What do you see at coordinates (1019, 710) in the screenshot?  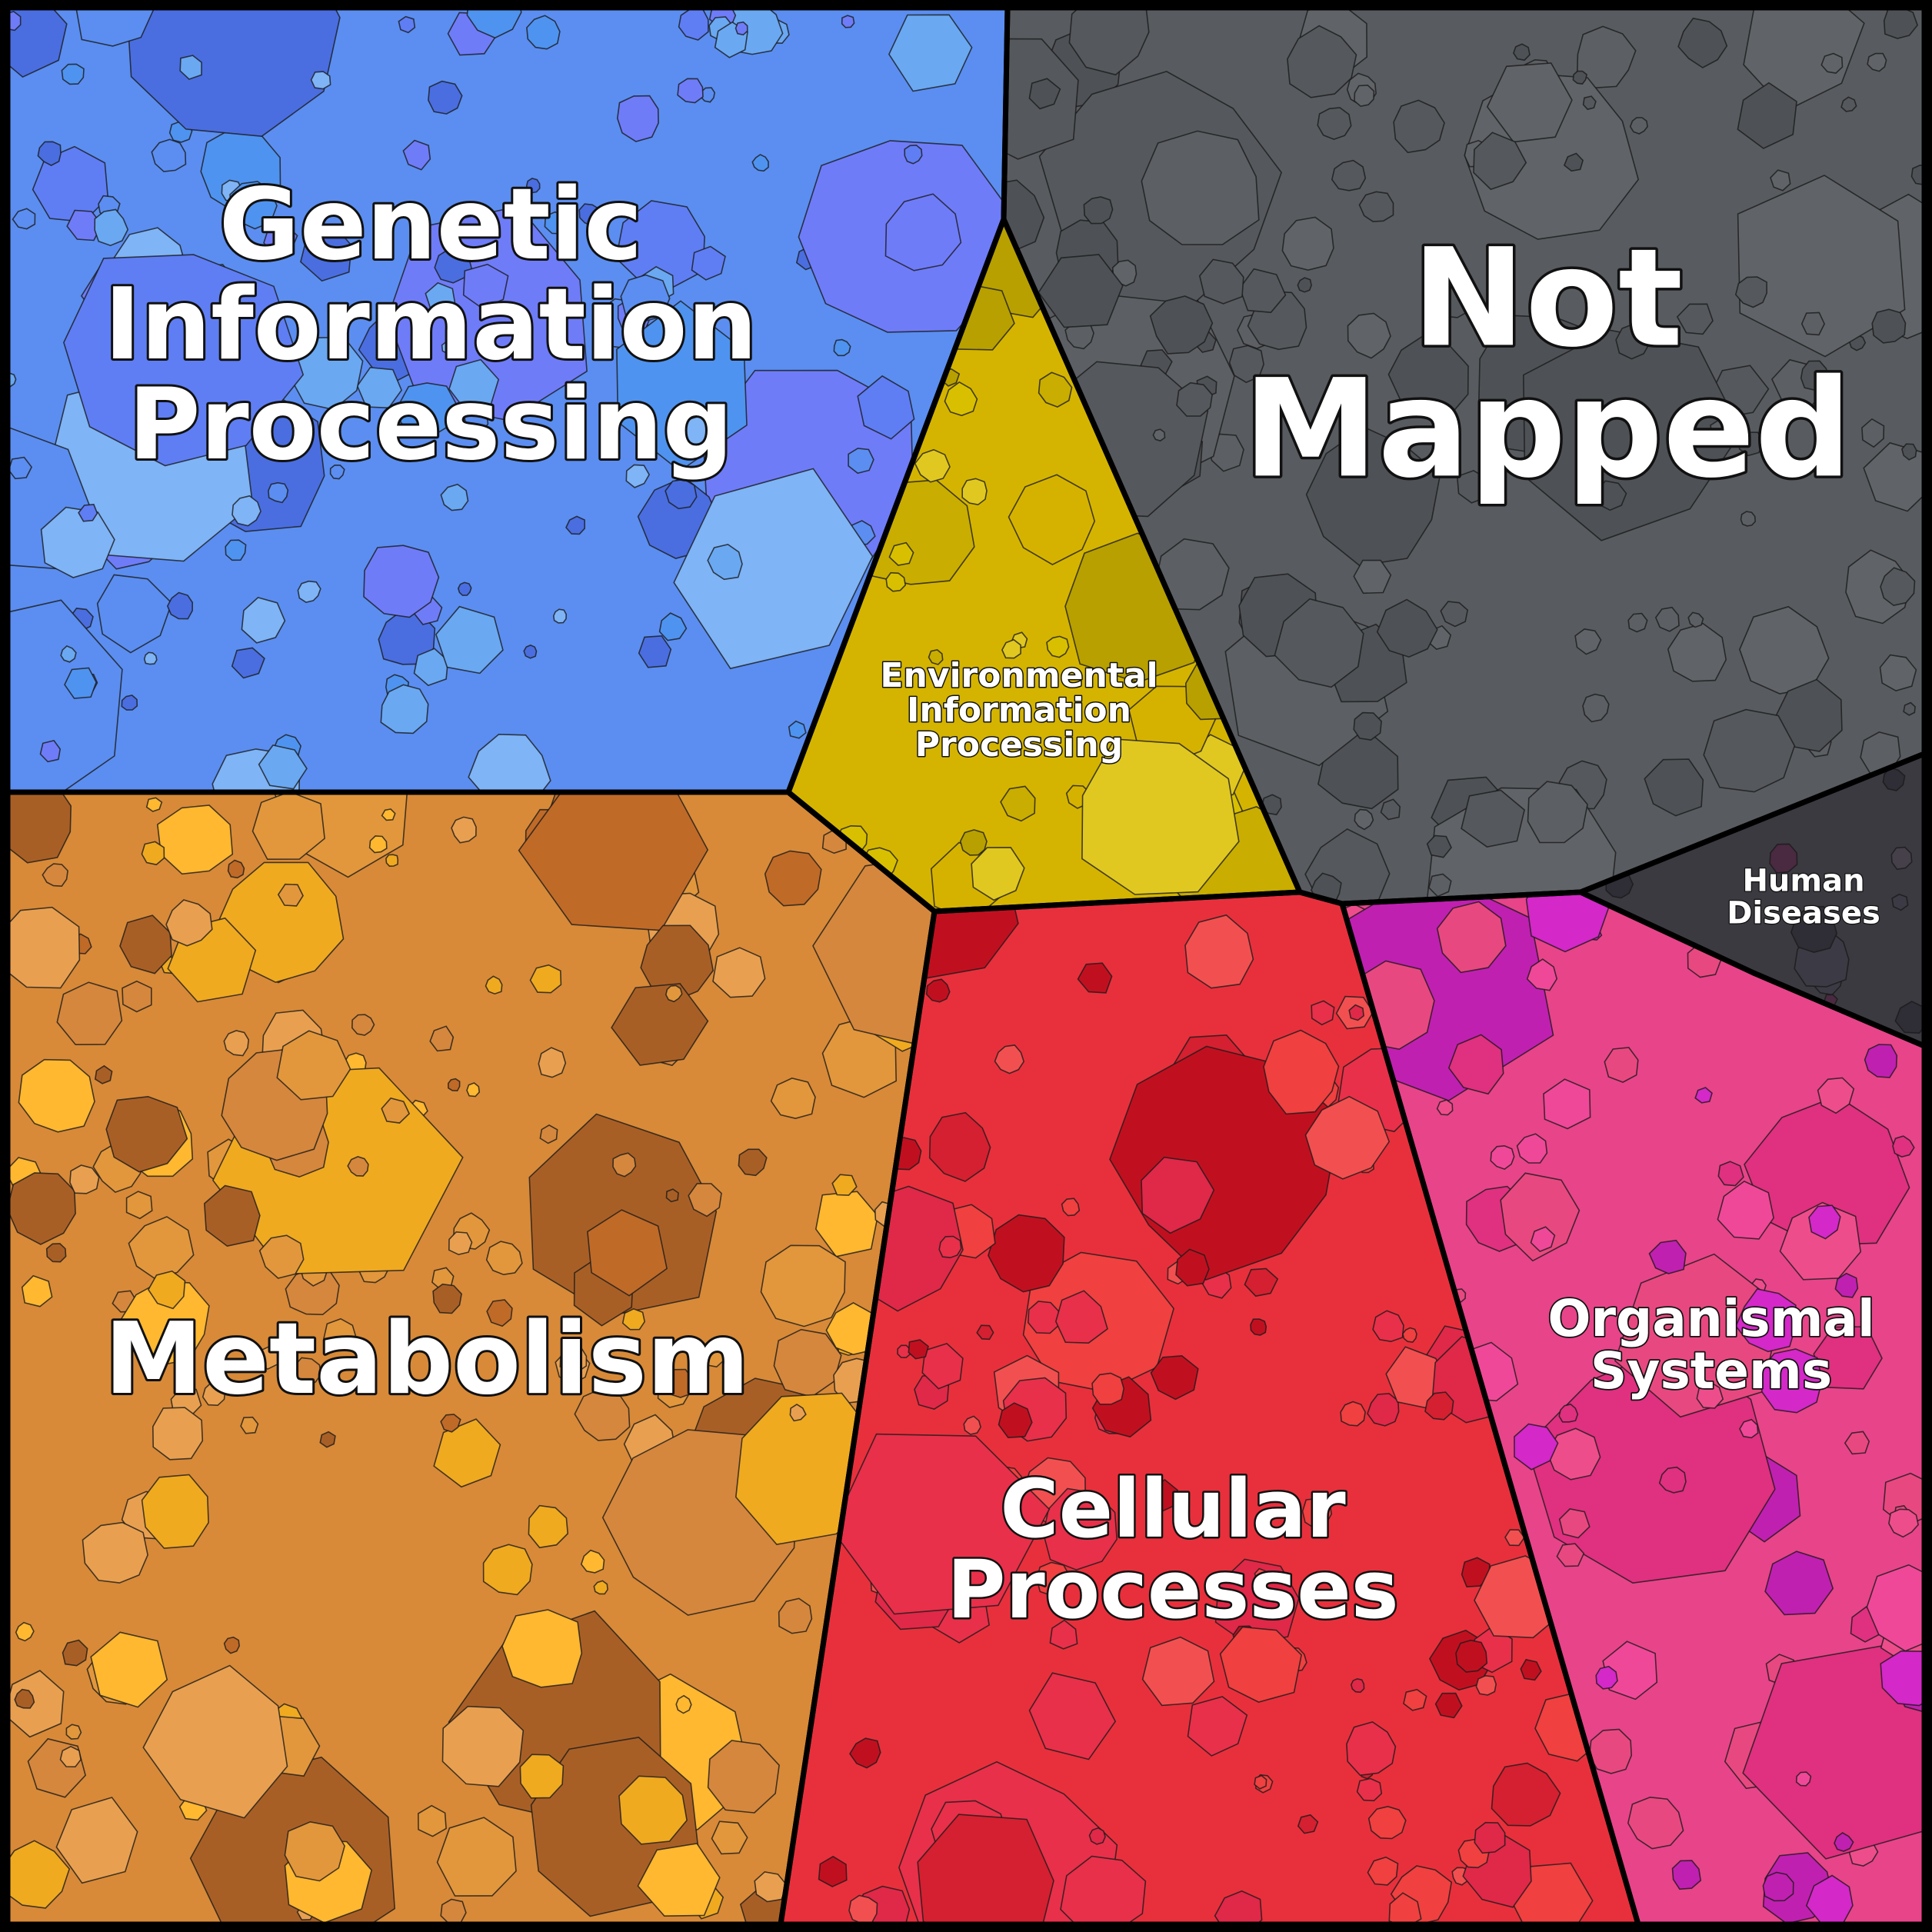 I see `label-line: Information` at bounding box center [1019, 710].